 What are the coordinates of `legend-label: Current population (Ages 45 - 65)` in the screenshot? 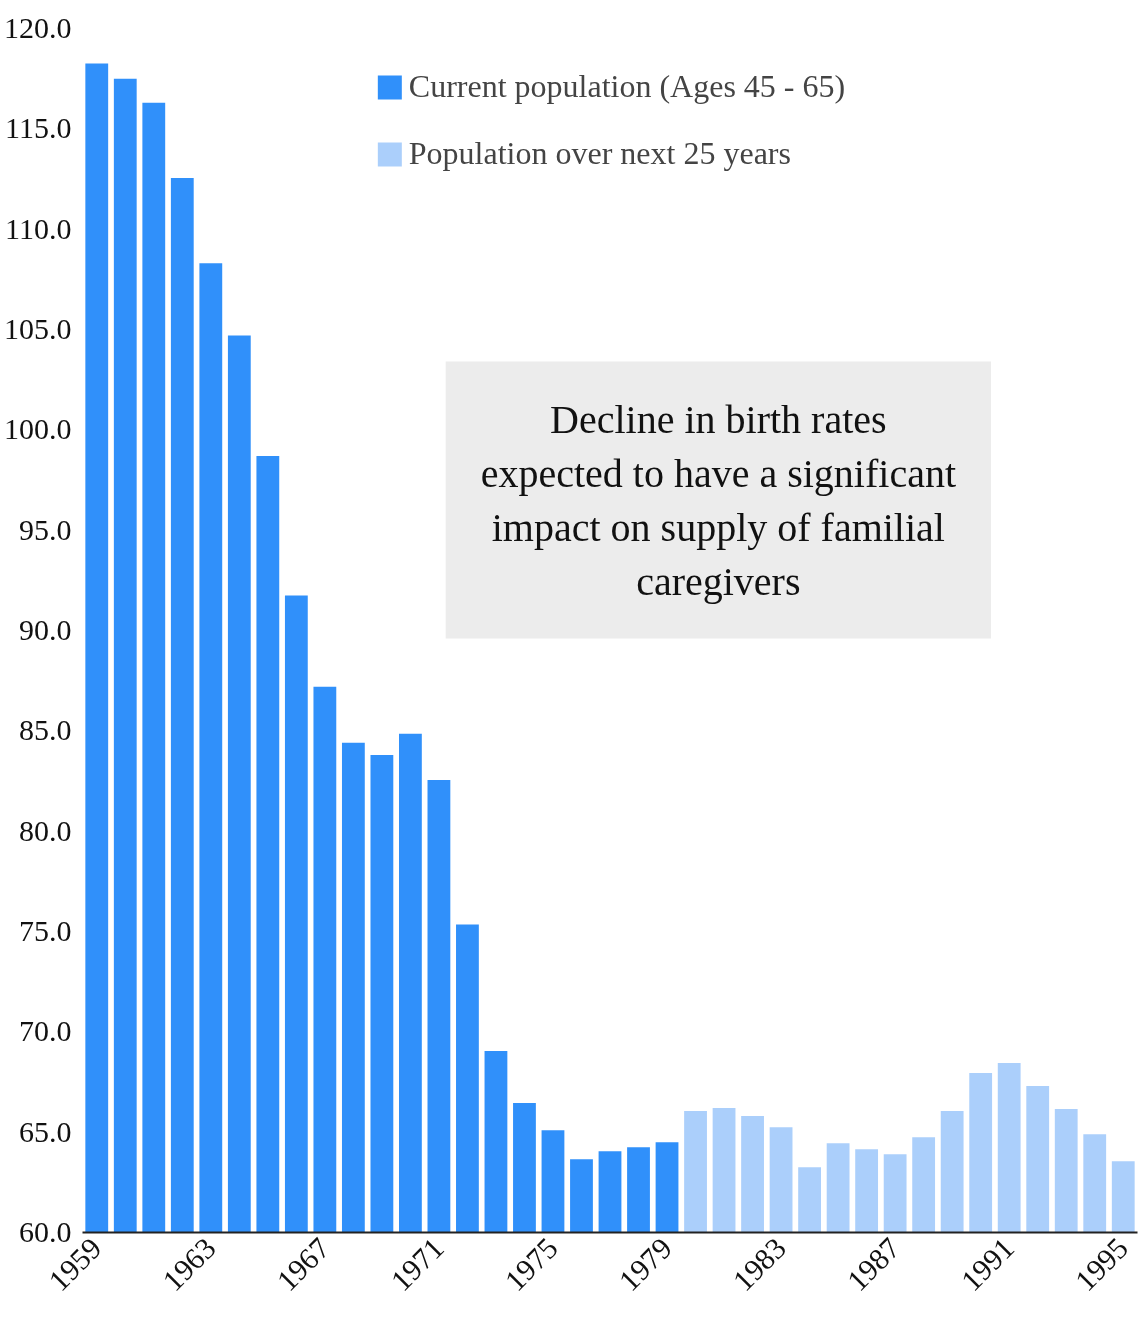 It's located at (627, 86).